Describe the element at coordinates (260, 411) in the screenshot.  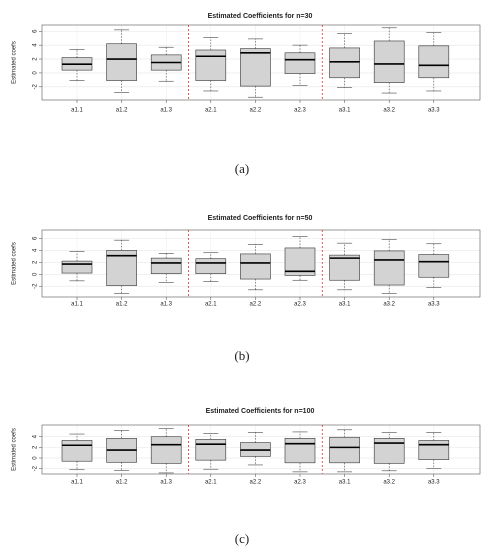
I see `chart-title: Estimated Coefficients for n=100` at that location.